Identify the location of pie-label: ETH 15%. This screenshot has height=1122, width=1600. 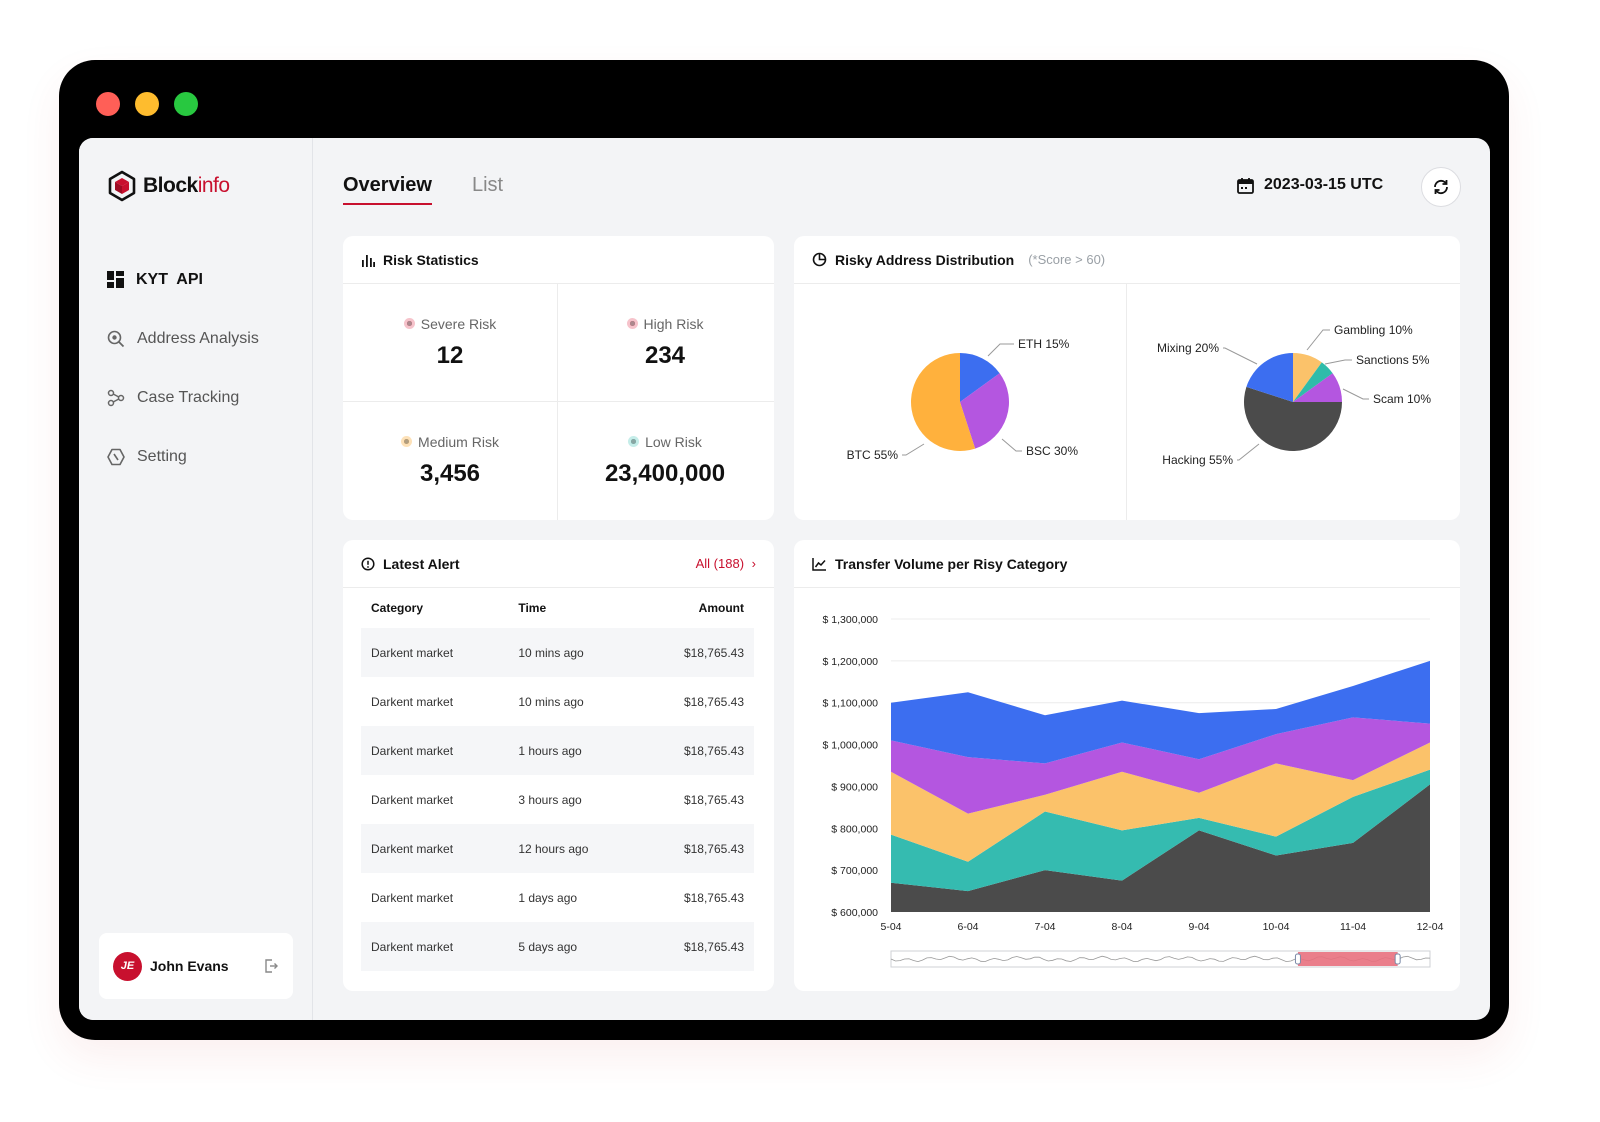
(1044, 344).